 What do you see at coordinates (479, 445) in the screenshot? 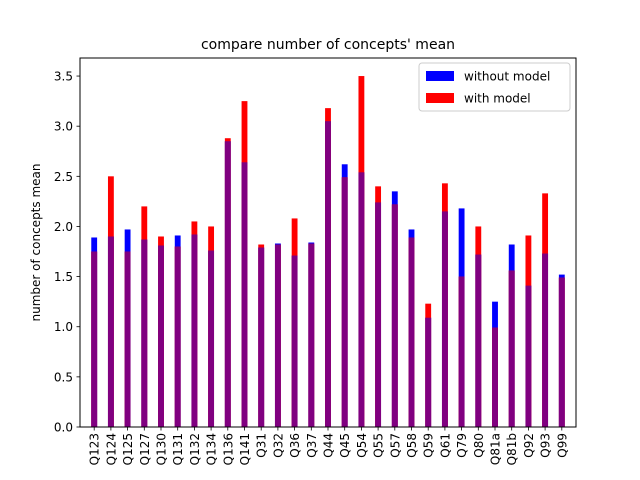
I see `x-tick-label: Q80` at bounding box center [479, 445].